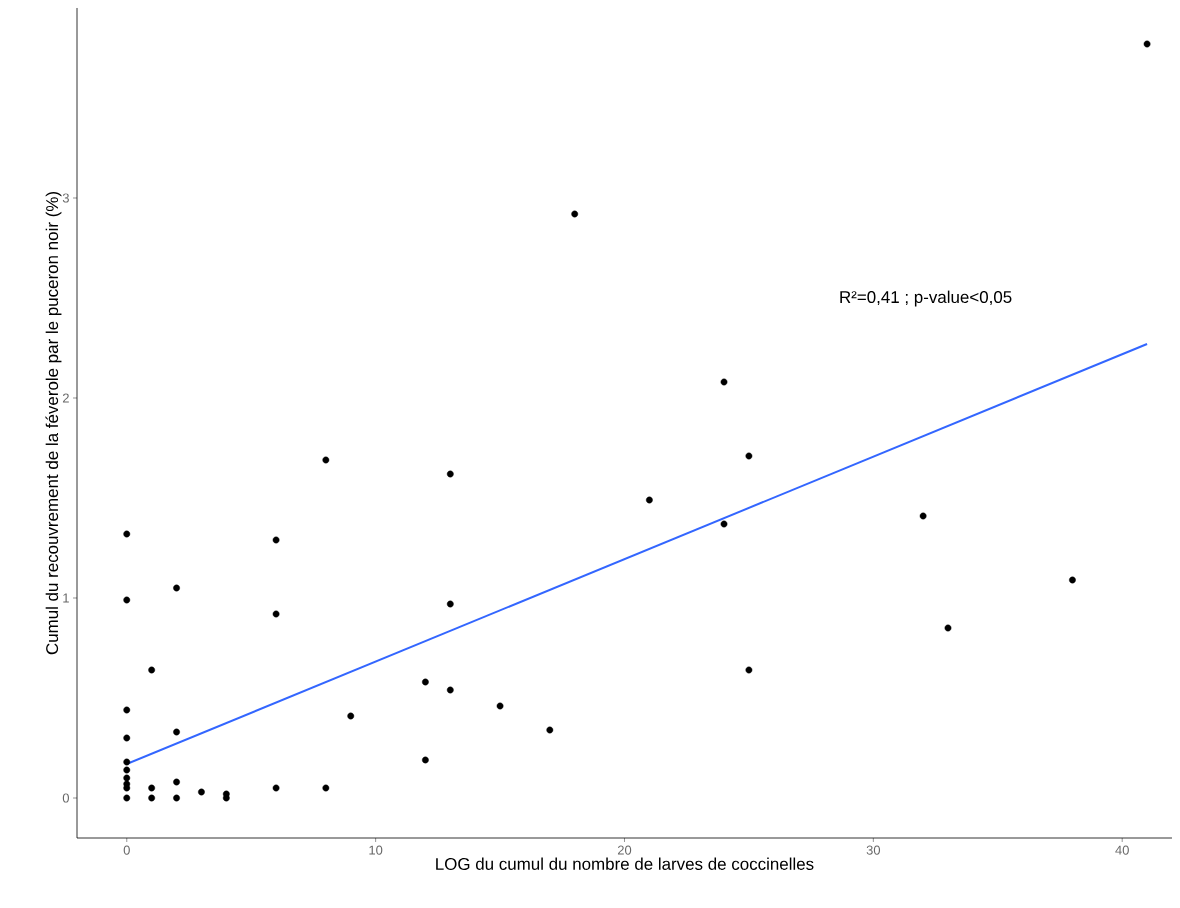 Image resolution: width=1180 pixels, height=908 pixels. Describe the element at coordinates (926, 298) in the screenshot. I see `annotation: R²=0,41 ; p-value<0,05` at that location.